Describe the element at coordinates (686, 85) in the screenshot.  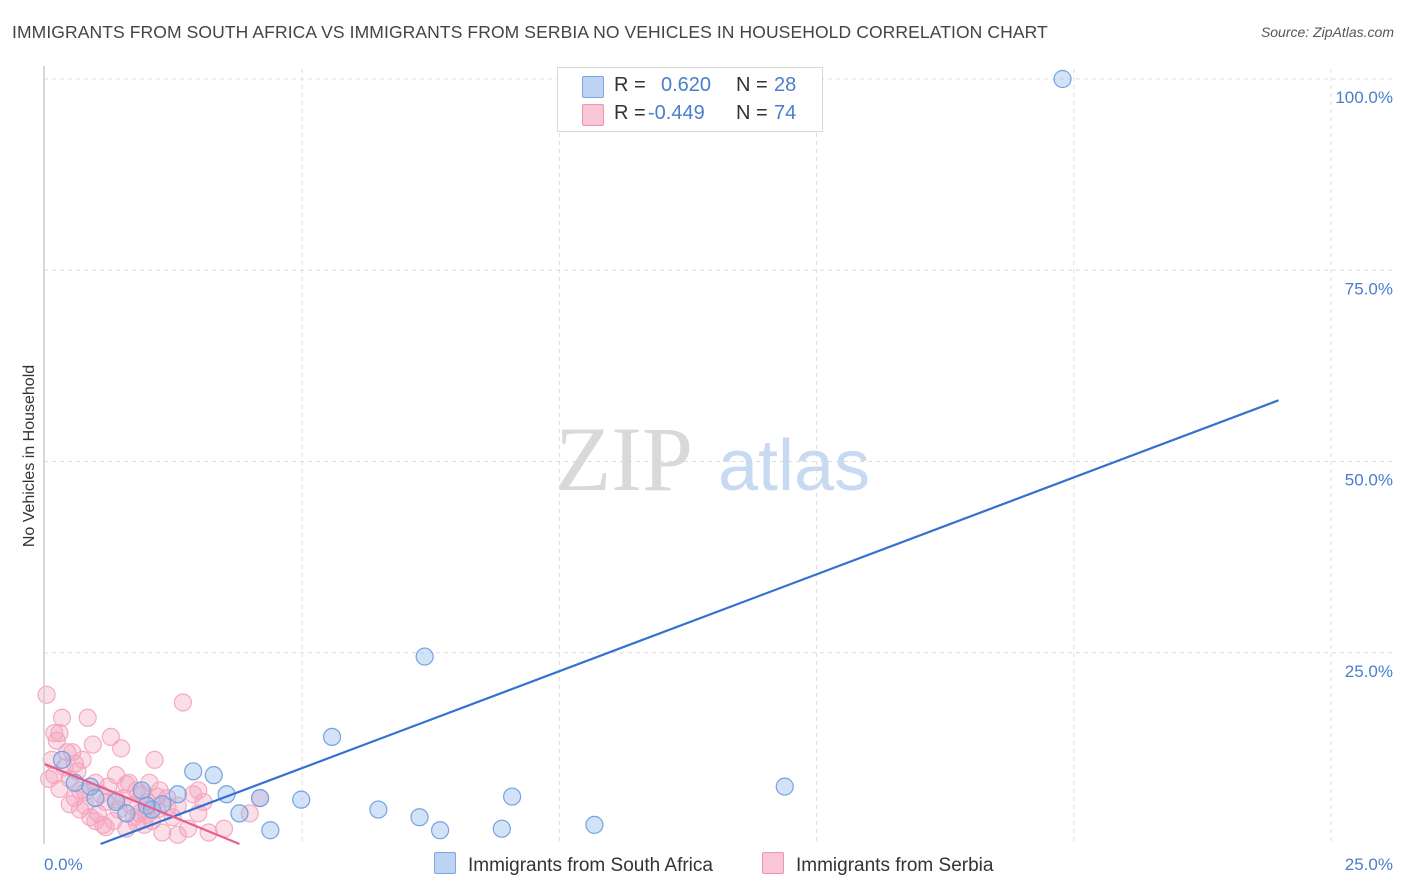
I see `legend-r-value: 0.620` at that location.